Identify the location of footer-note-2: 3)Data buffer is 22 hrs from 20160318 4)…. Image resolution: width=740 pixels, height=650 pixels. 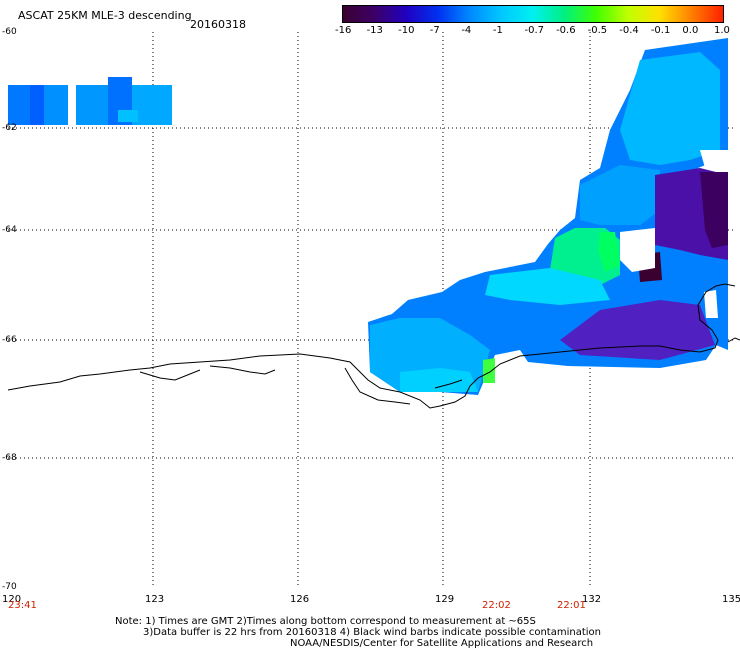
(372, 632).